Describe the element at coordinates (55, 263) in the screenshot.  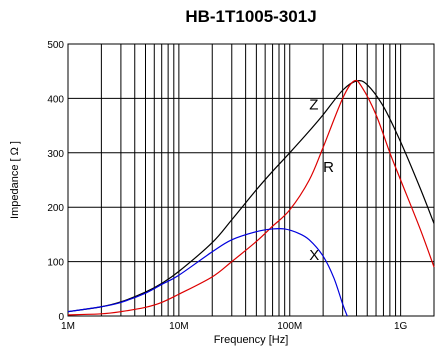
I see `y-tick-label: 100` at that location.